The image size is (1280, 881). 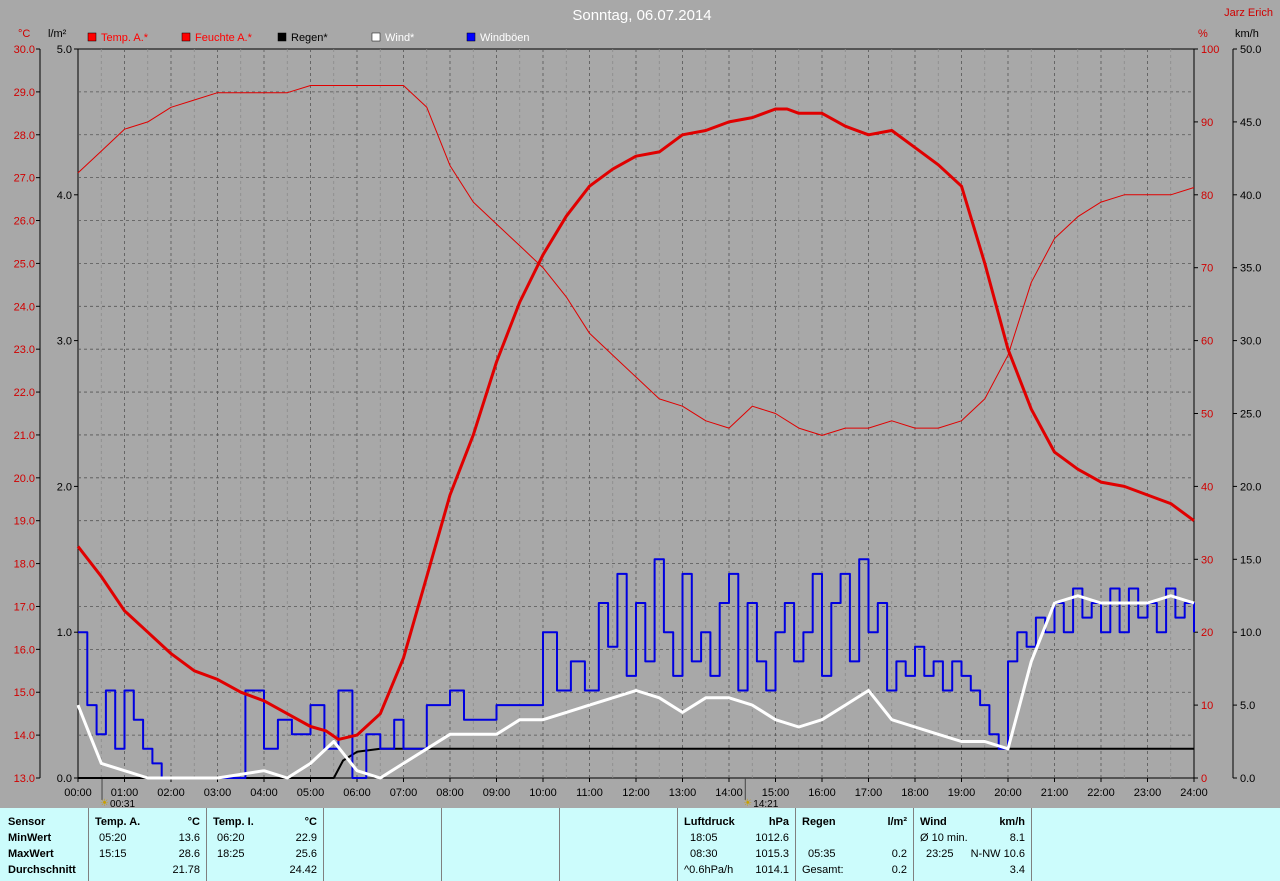 I want to click on sunrise-label: 00:31, so click(x=122, y=803).